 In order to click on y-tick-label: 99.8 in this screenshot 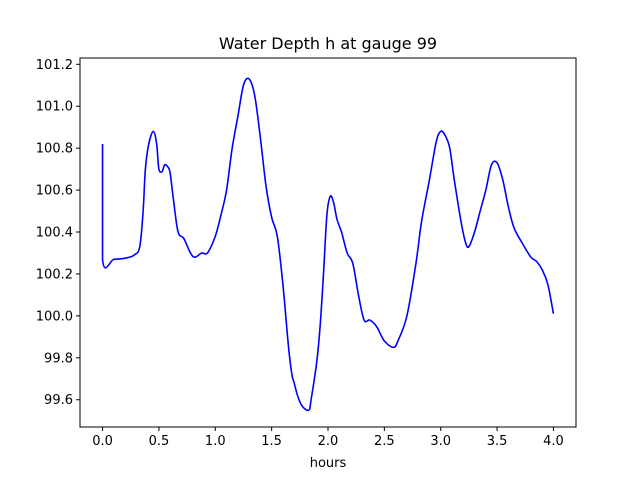, I will do `click(58, 358)`.